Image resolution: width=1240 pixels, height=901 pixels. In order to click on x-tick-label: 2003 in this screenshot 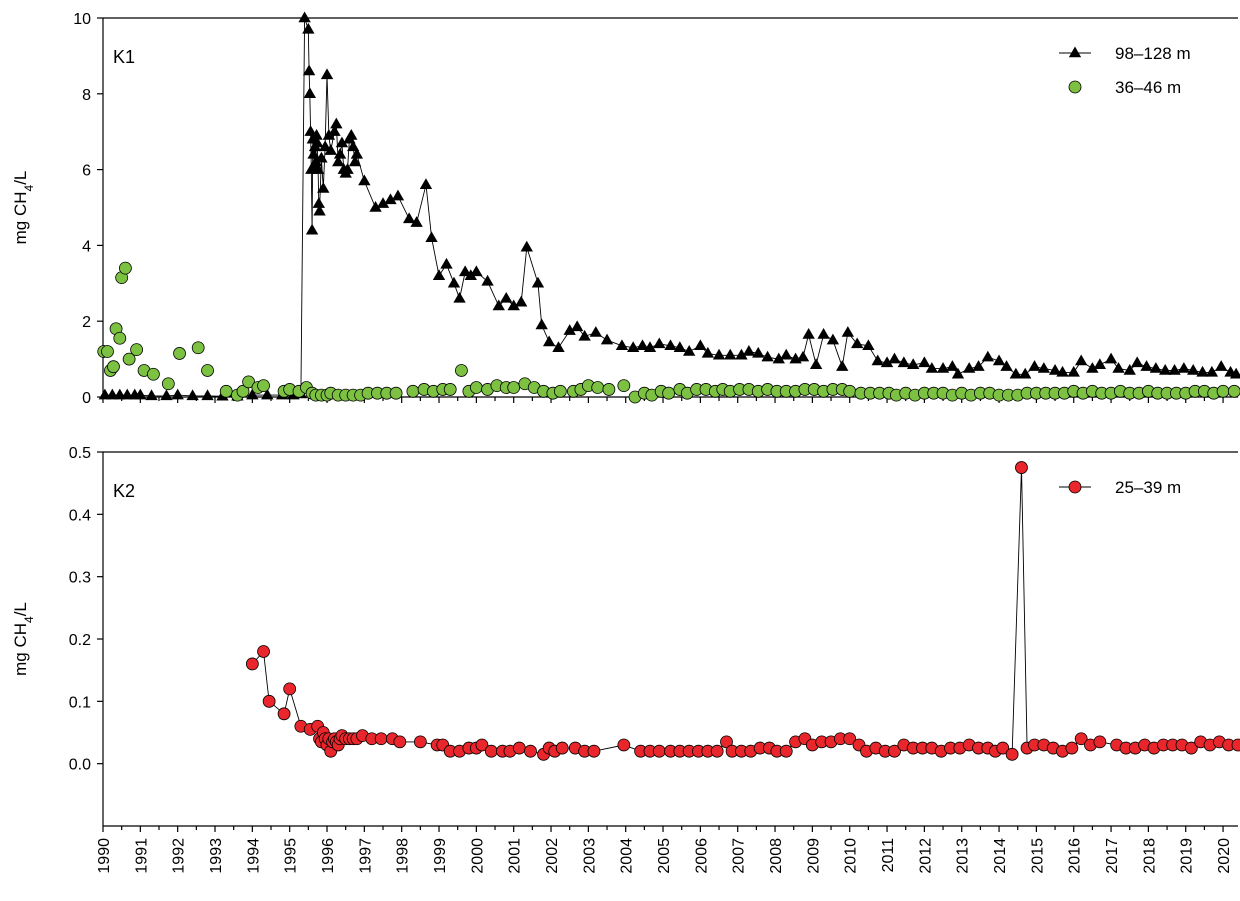, I will do `click(589, 856)`.